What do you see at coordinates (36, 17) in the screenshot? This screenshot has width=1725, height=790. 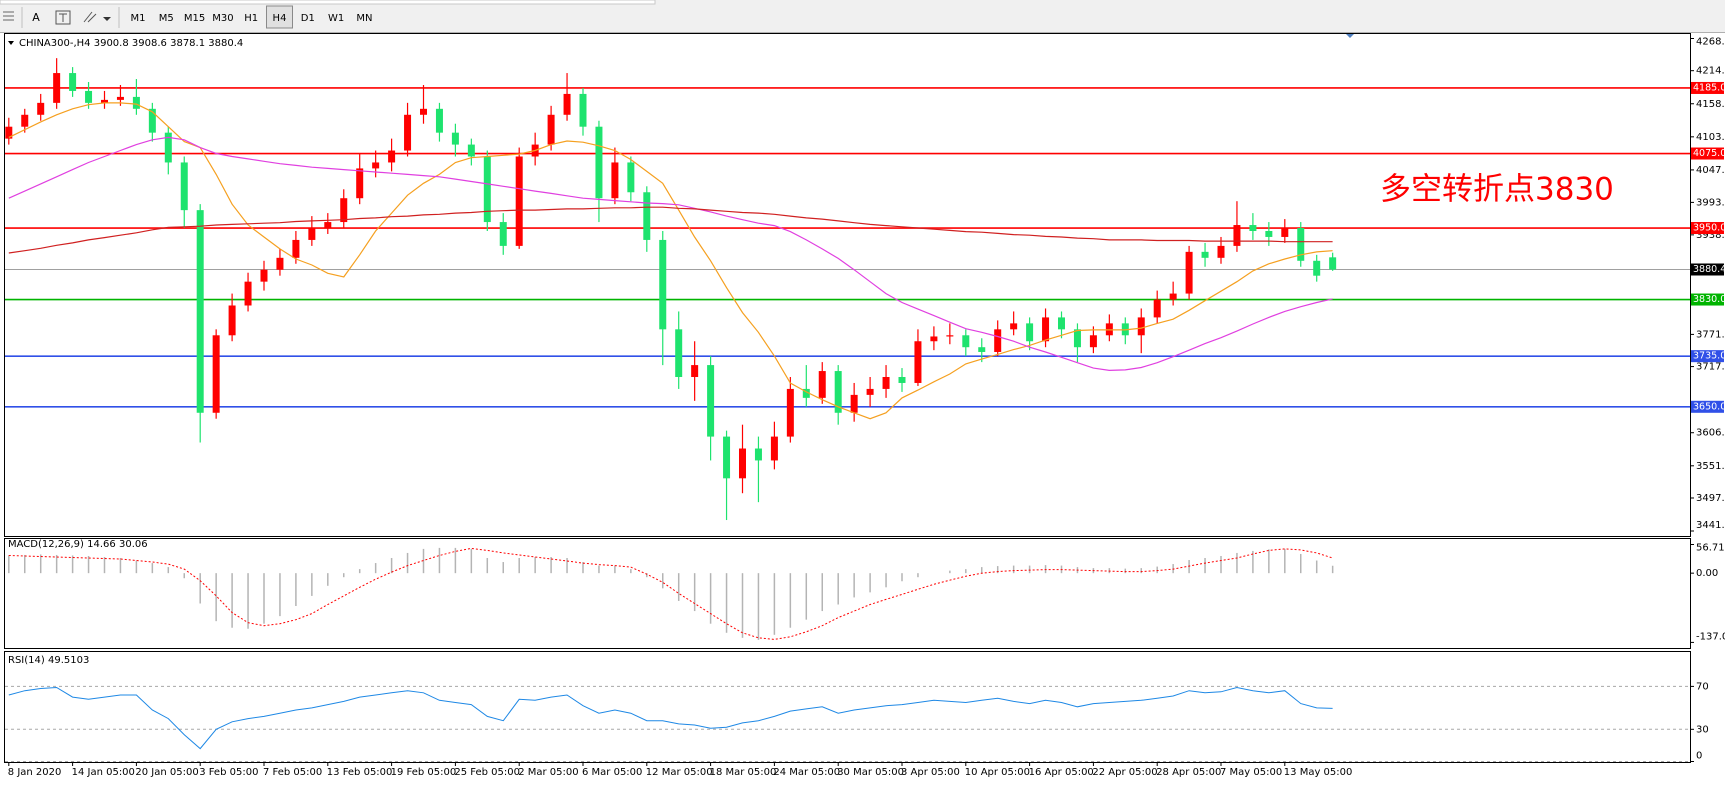 I see `text-tool: A` at bounding box center [36, 17].